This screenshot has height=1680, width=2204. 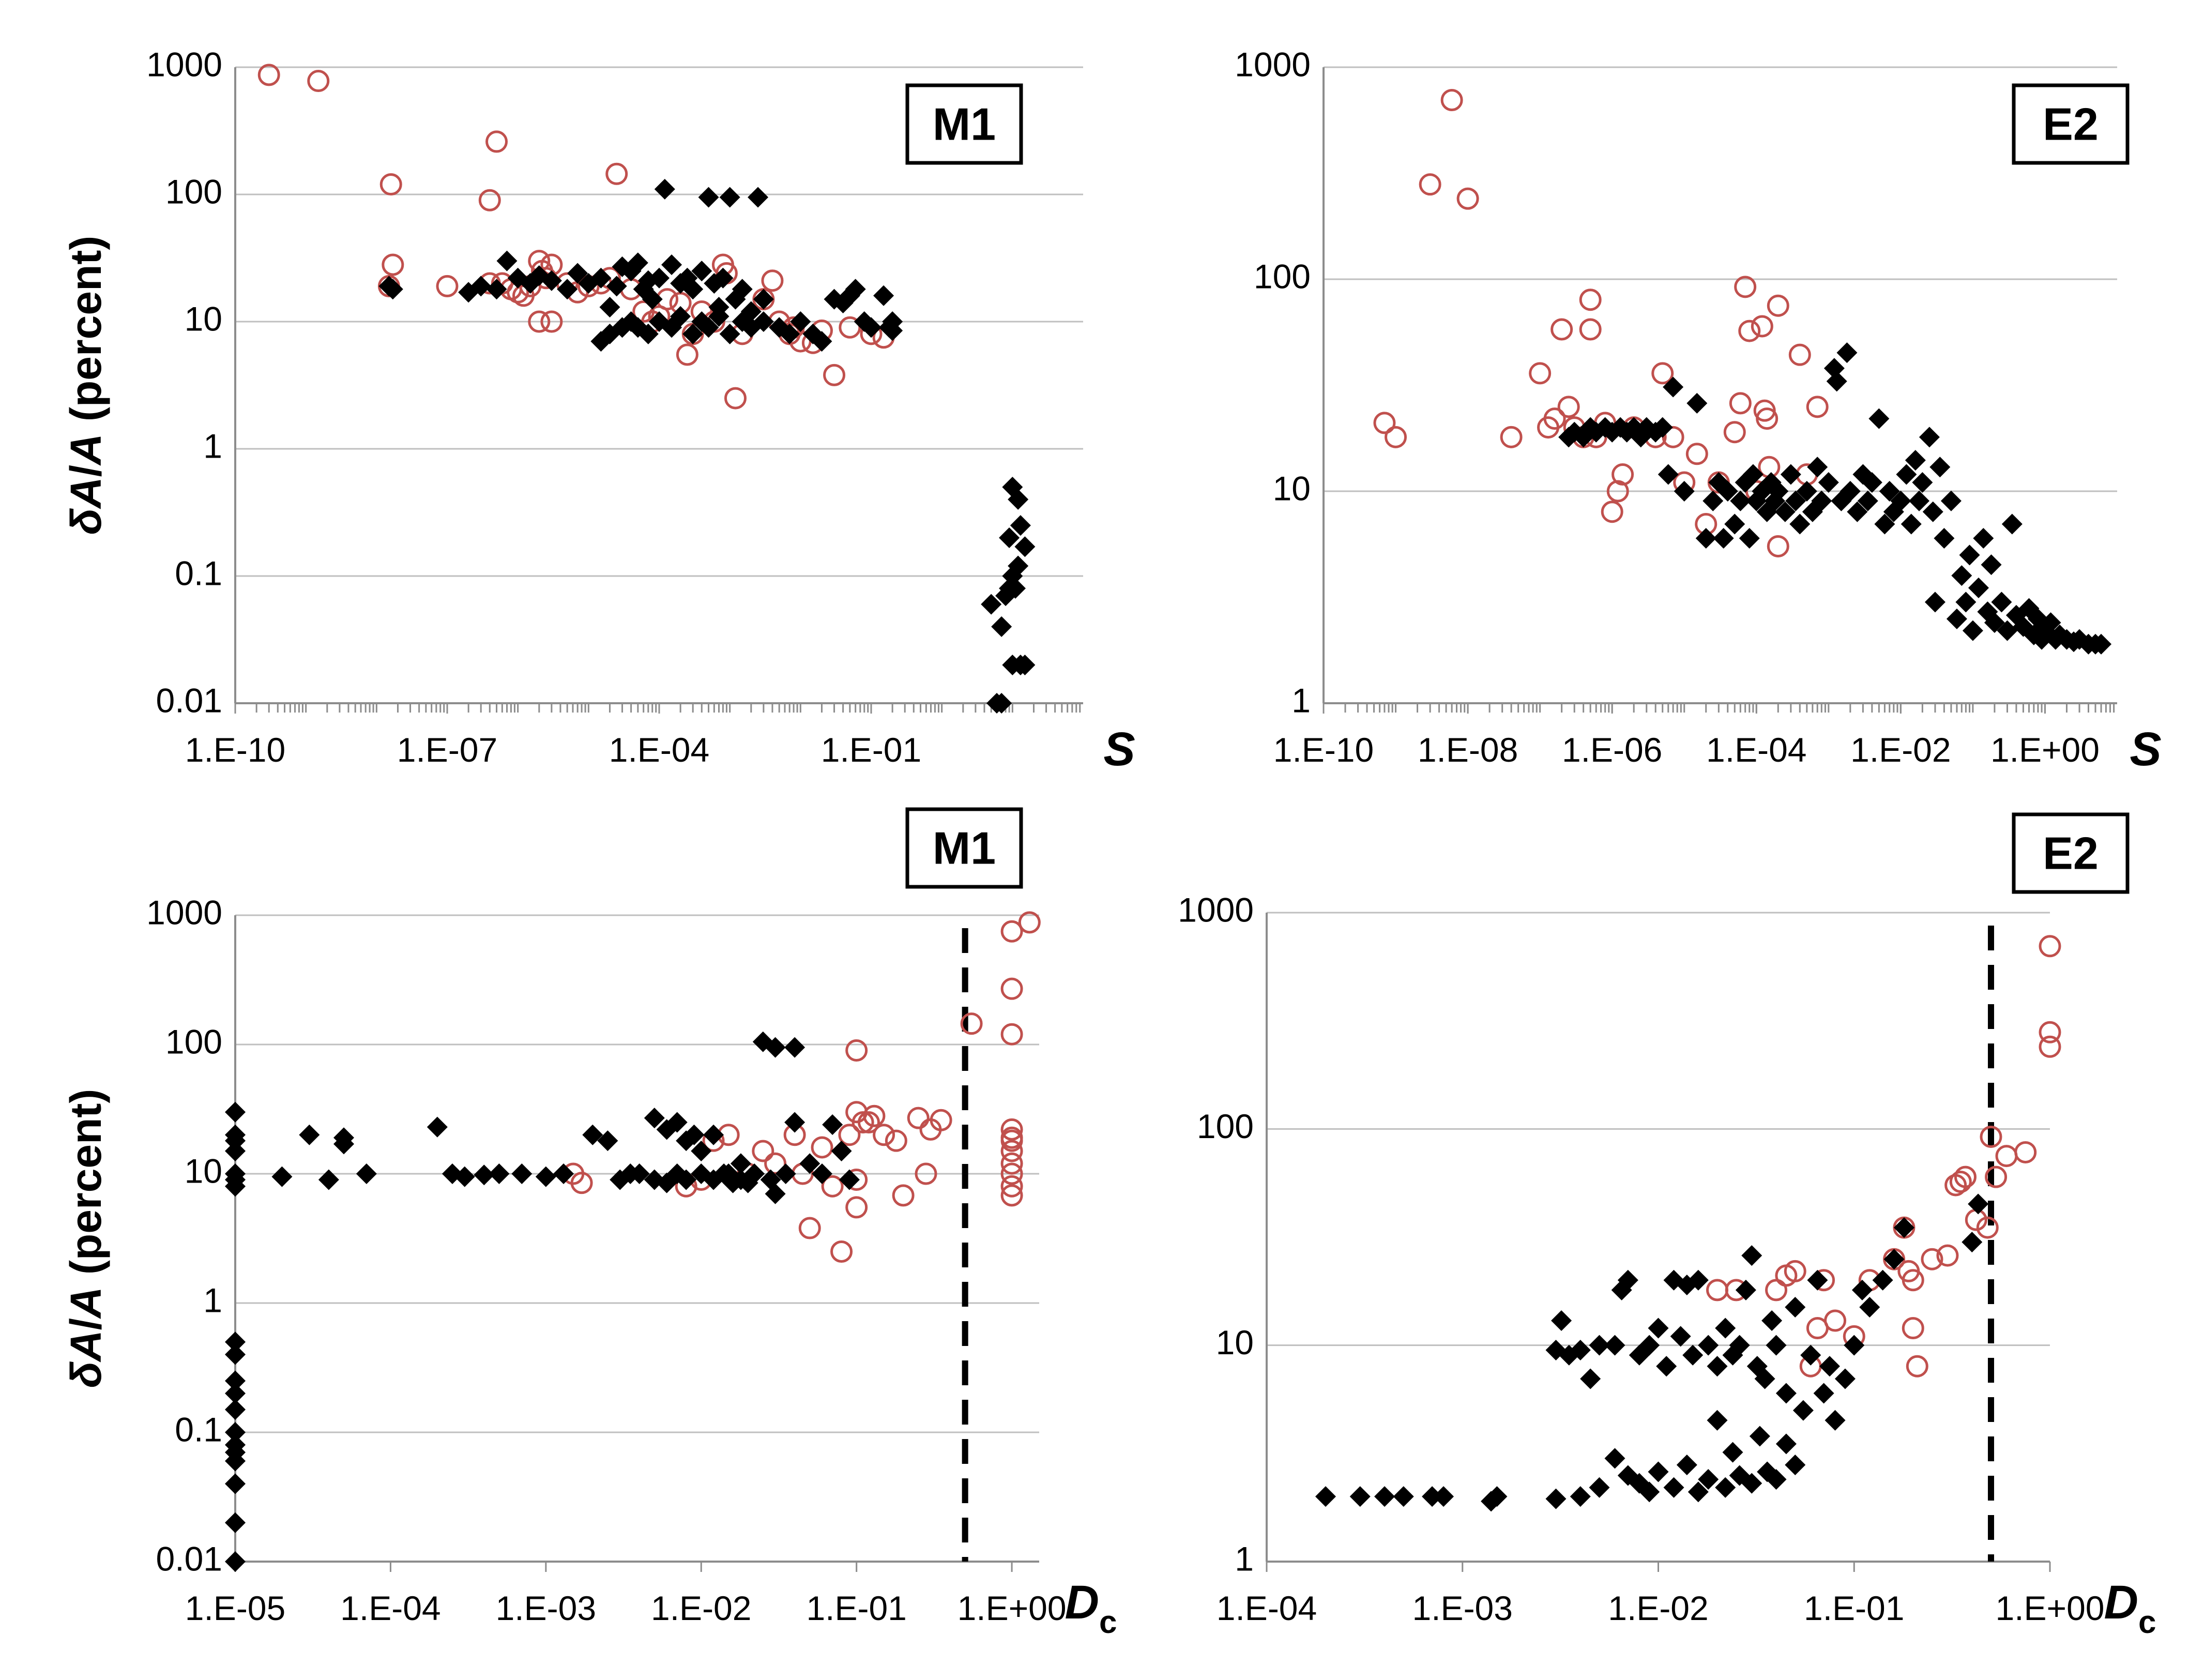 What do you see at coordinates (2121, 1602) in the screenshot?
I see `chart-3-x-label-main: D` at bounding box center [2121, 1602].